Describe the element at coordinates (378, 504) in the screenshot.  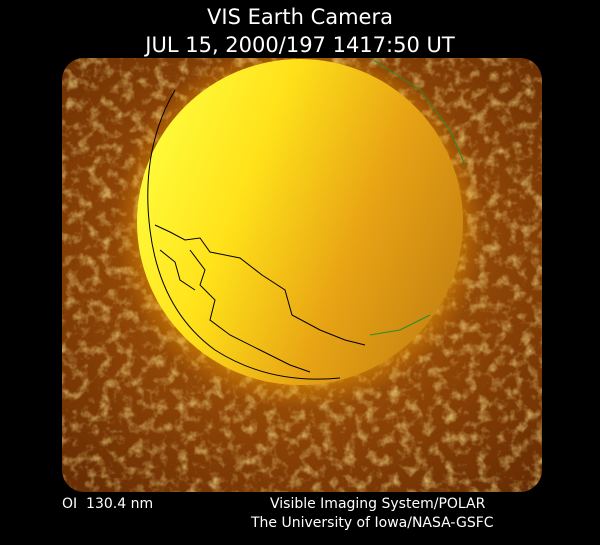
I see `instrument: Visible Imaging System/POLAR` at that location.